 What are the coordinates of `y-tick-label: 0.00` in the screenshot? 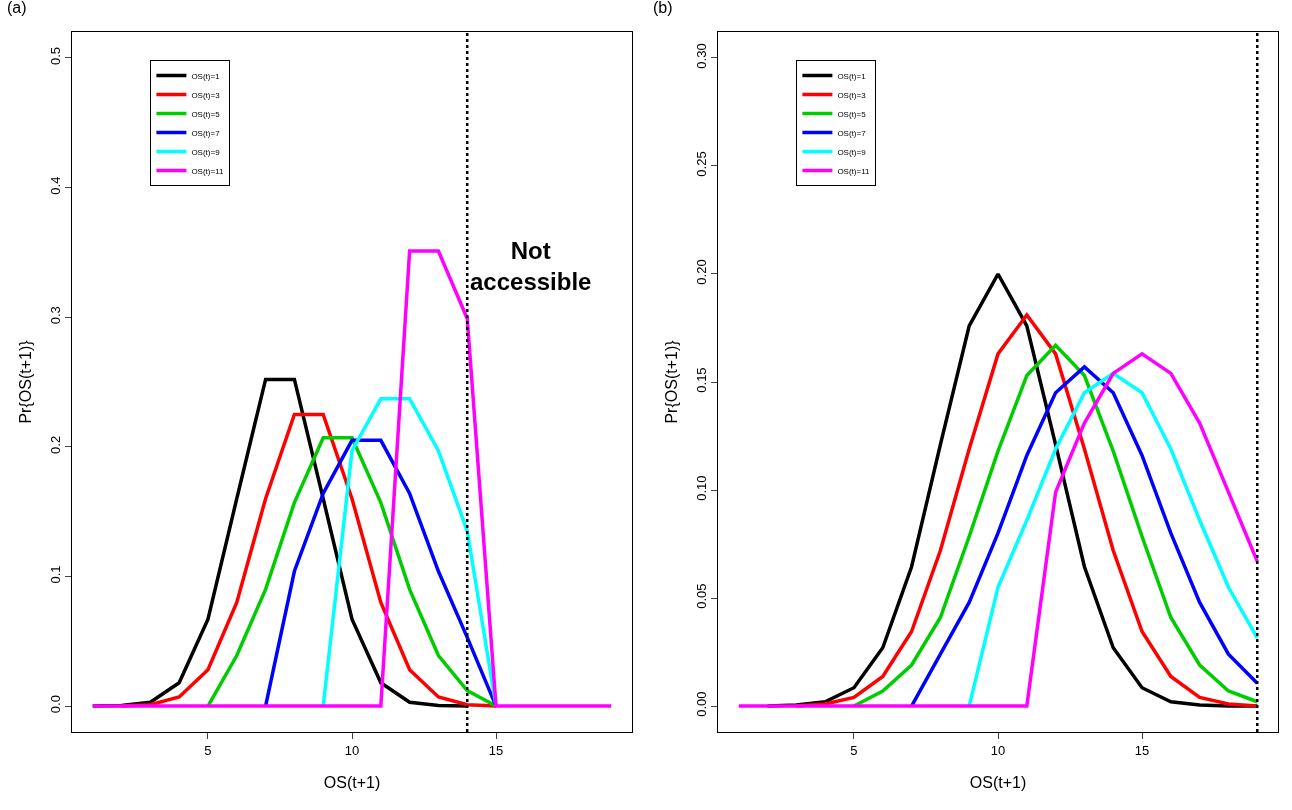 It's located at (701, 704).